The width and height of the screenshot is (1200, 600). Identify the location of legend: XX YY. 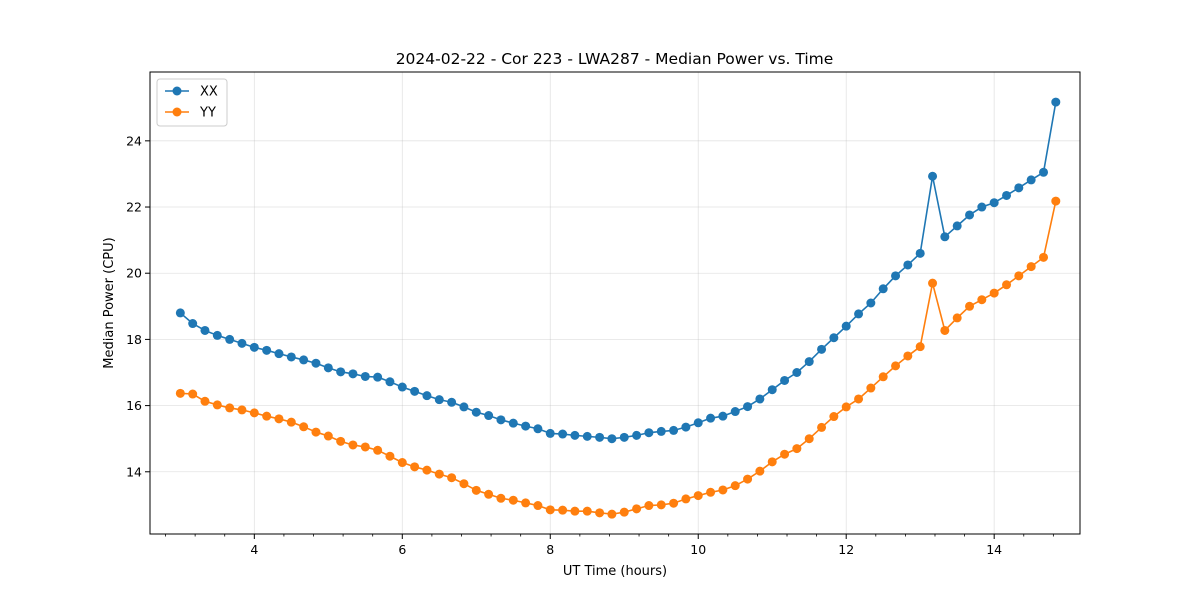
(192, 102).